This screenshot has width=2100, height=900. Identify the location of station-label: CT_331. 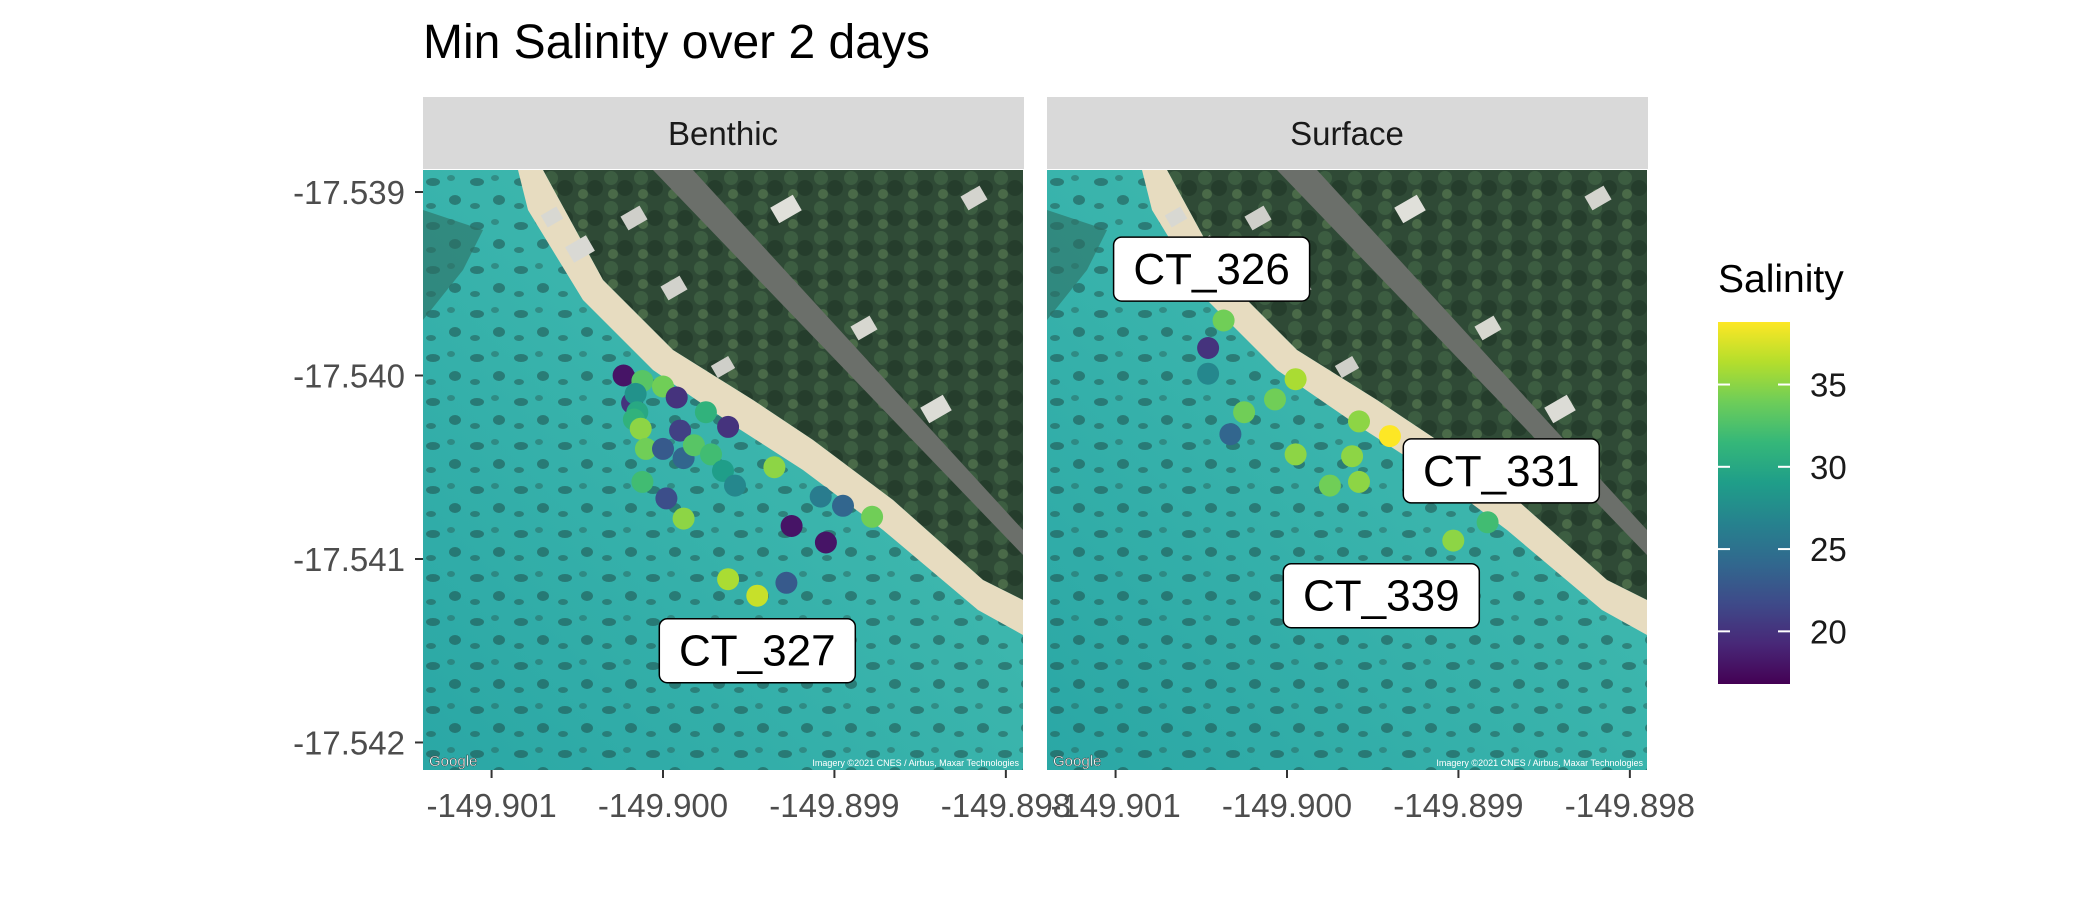
(1501, 471).